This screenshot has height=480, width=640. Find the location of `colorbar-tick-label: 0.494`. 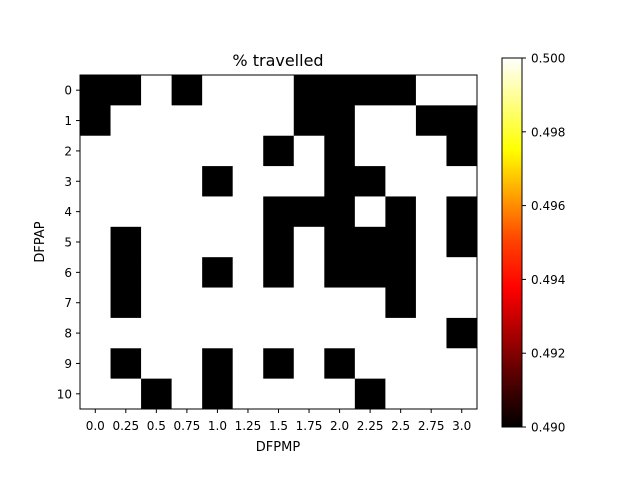

colorbar-tick-label: 0.494 is located at coordinates (548, 280).